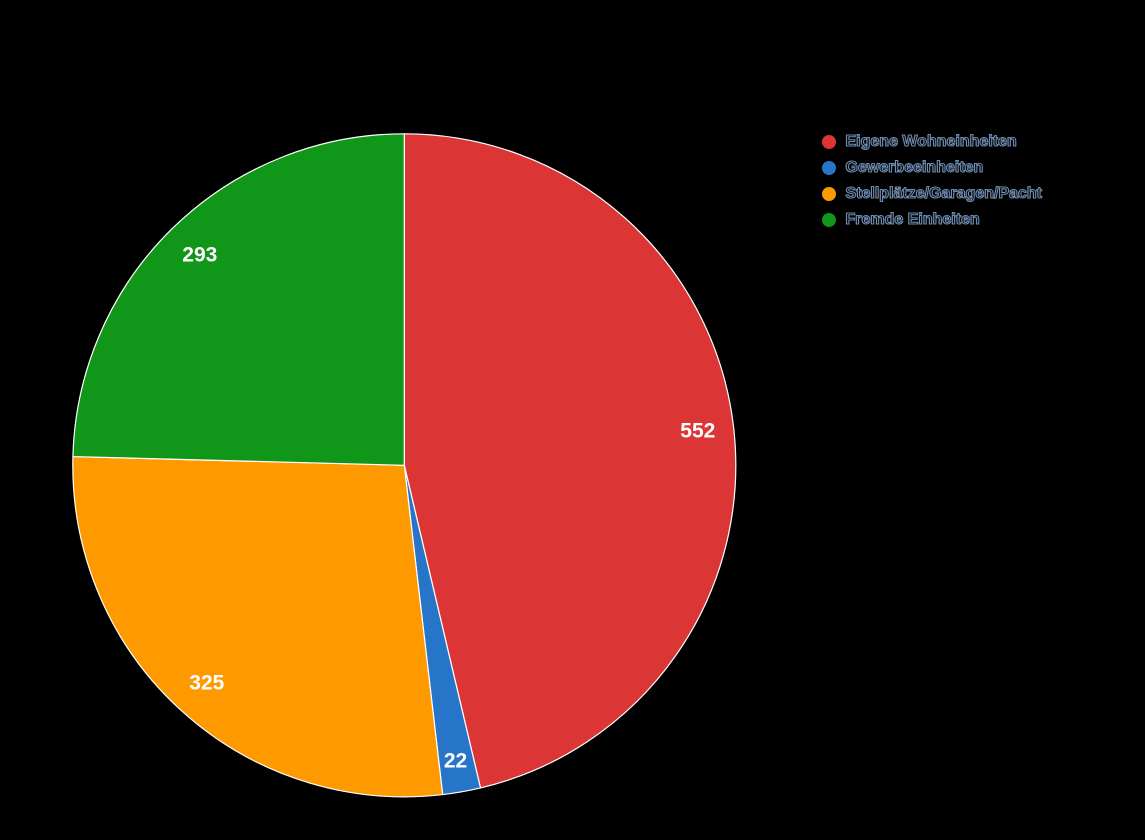  I want to click on svg-text: 325, so click(206, 682).